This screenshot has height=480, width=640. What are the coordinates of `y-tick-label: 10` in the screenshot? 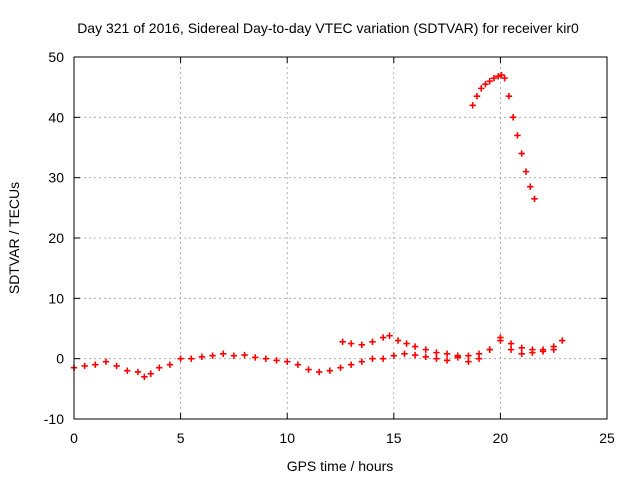 It's located at (56, 298).